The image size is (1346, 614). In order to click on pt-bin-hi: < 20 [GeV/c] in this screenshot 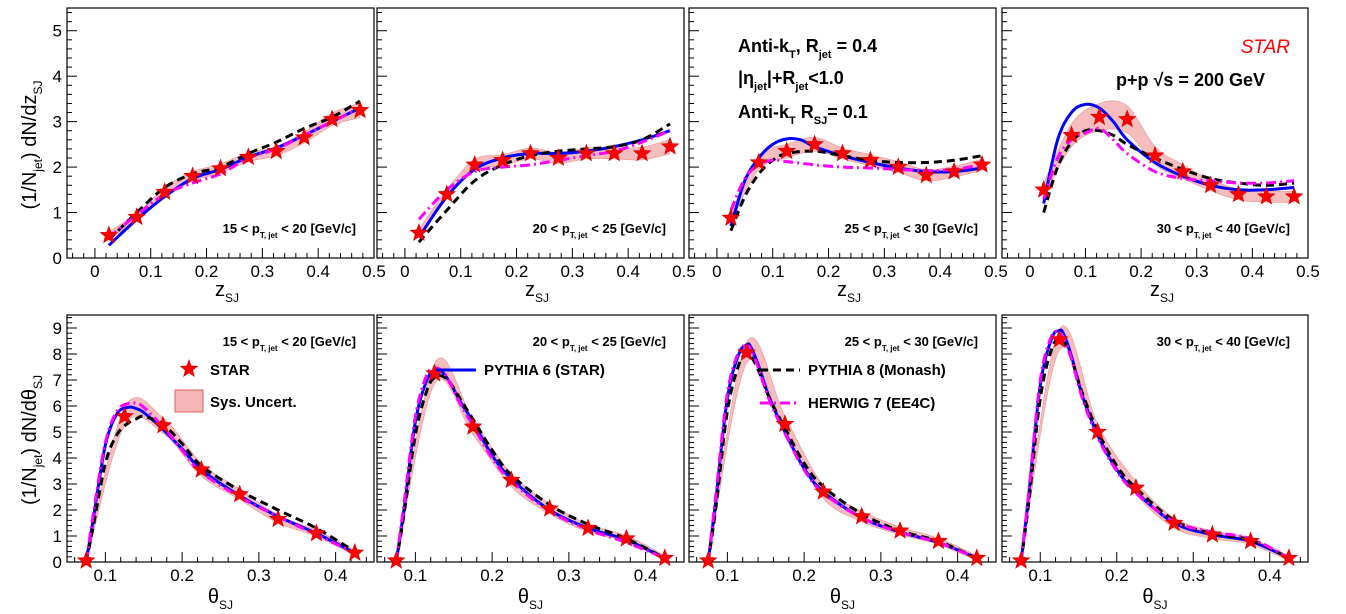, I will do `click(317, 228)`.